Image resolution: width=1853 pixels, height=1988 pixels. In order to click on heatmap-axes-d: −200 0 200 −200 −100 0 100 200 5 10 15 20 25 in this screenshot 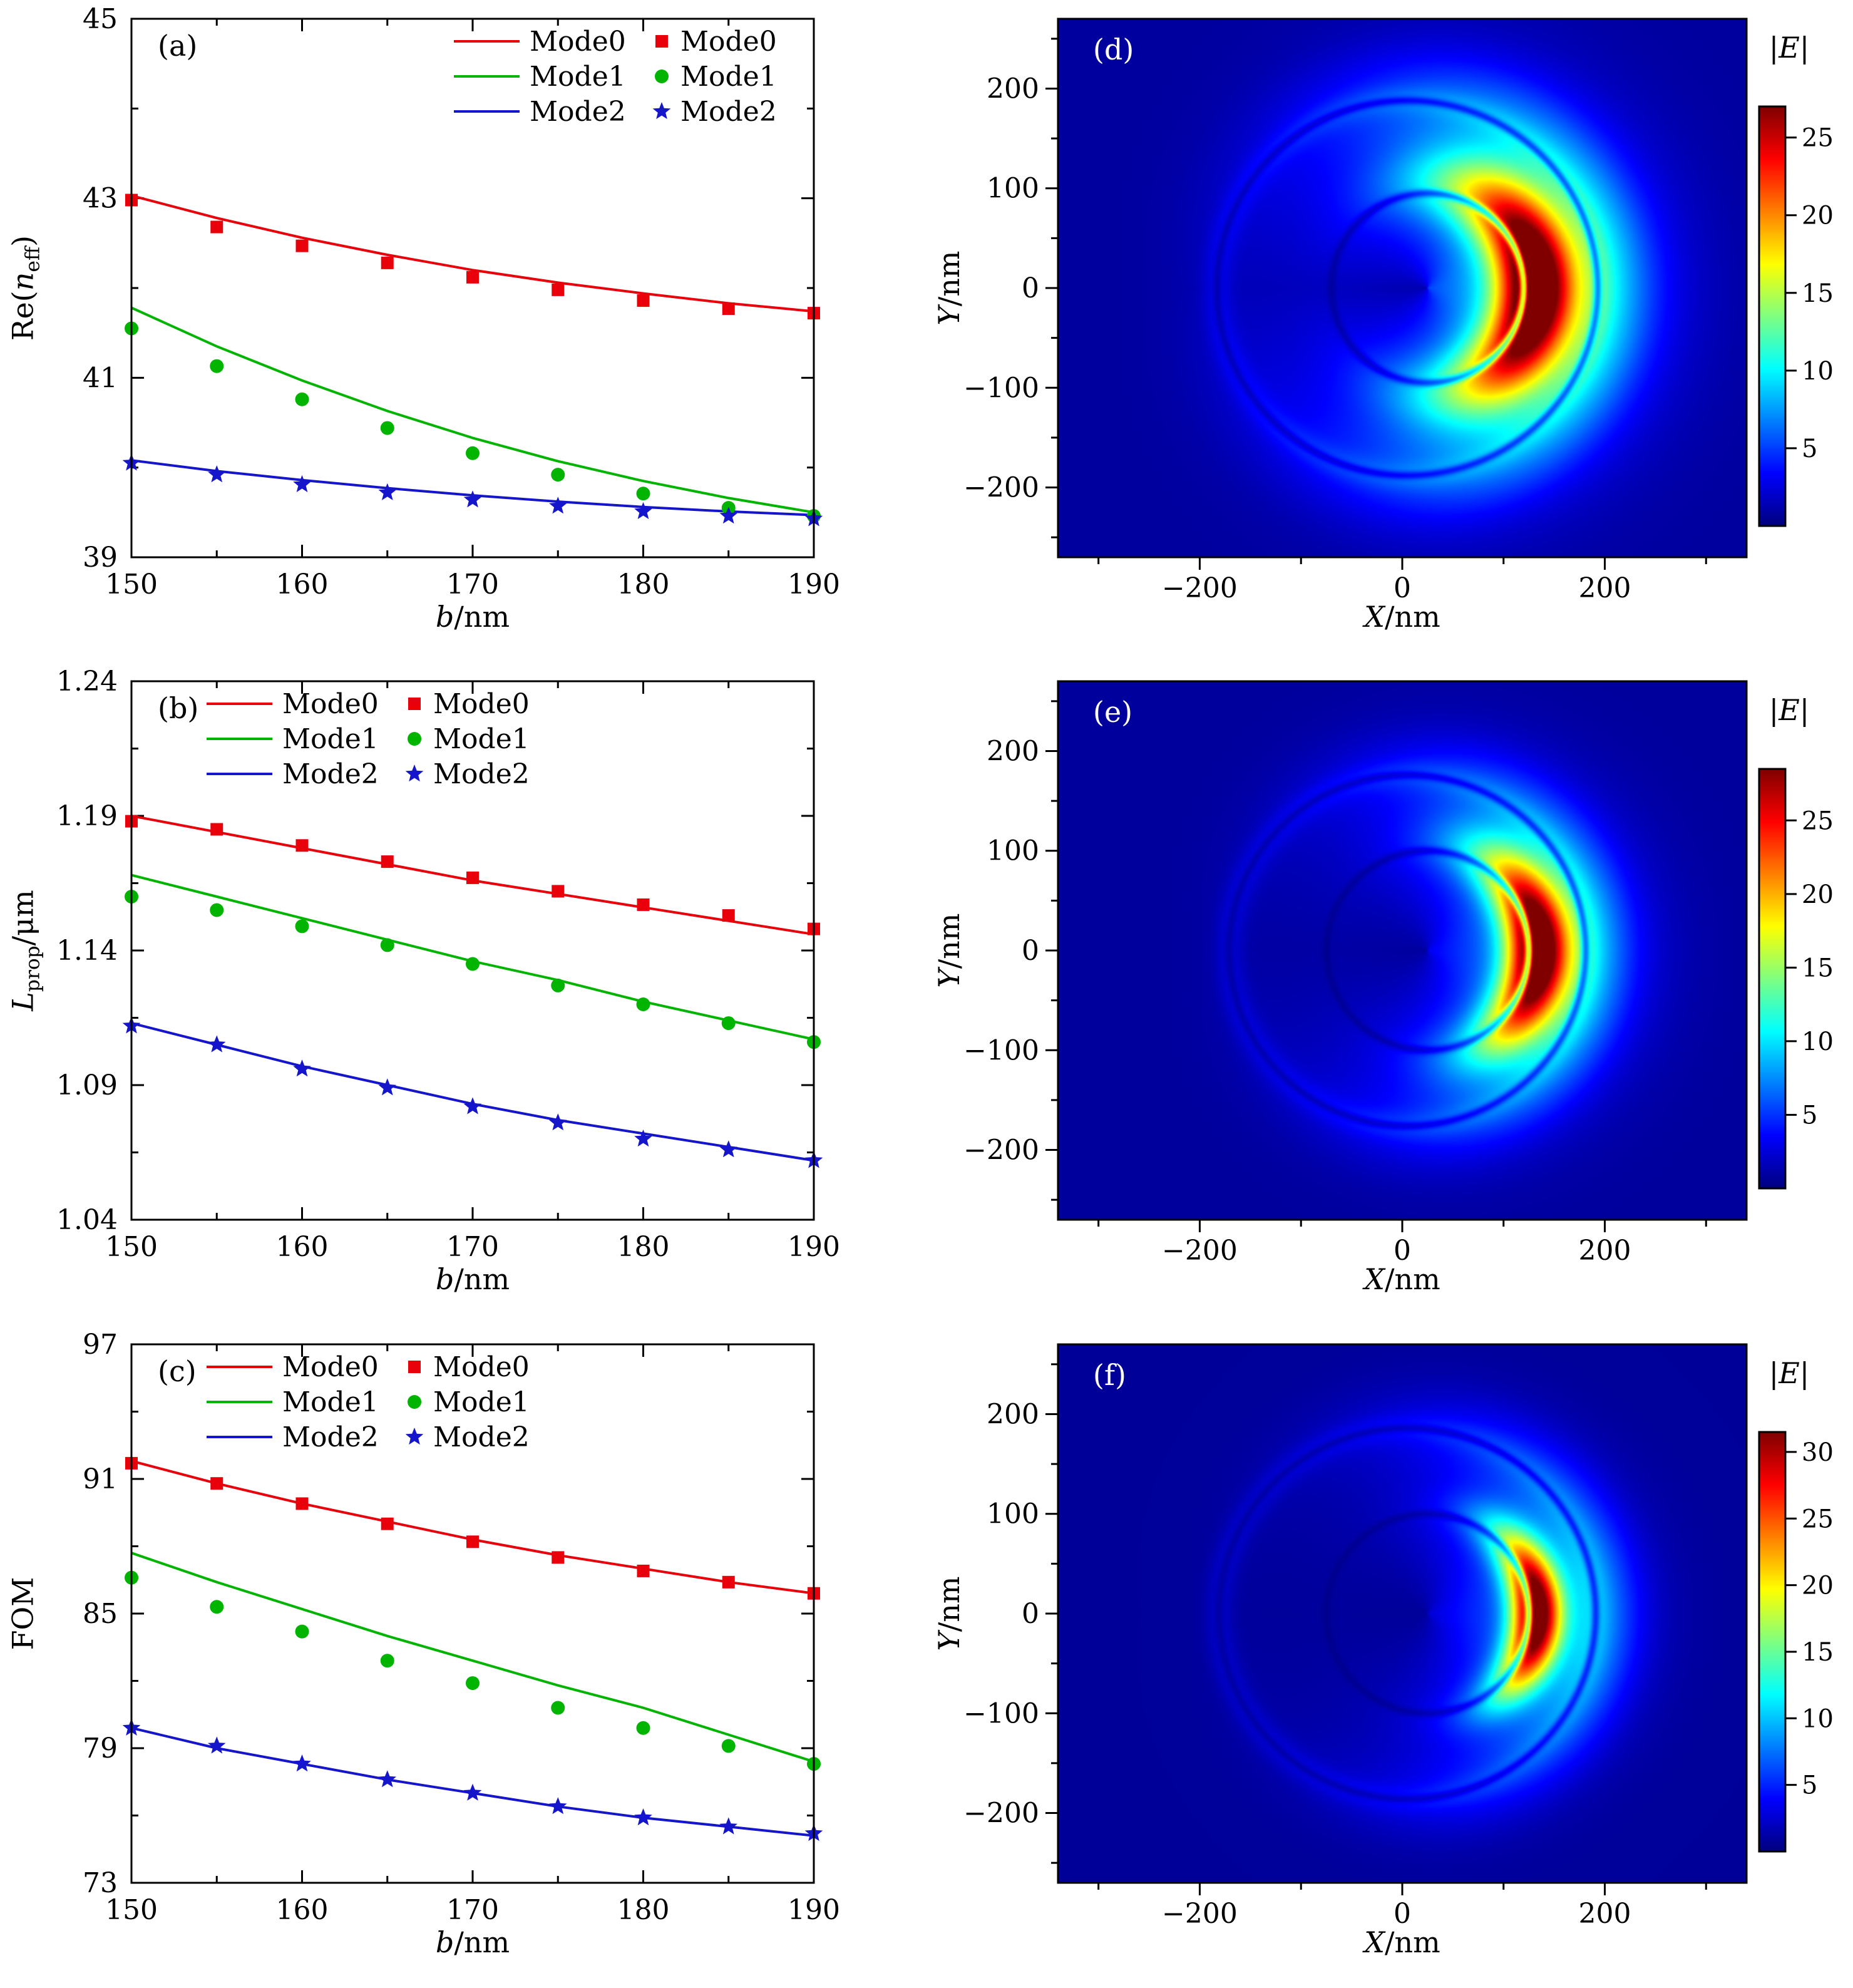, I will do `click(1398, 311)`.